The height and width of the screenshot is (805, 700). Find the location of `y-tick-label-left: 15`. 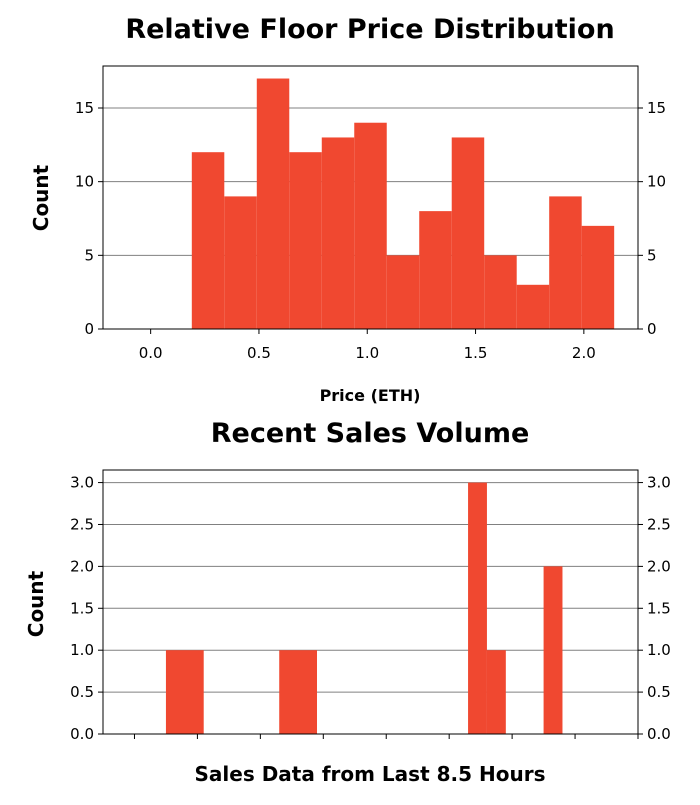

y-tick-label-left: 15 is located at coordinates (84, 108).